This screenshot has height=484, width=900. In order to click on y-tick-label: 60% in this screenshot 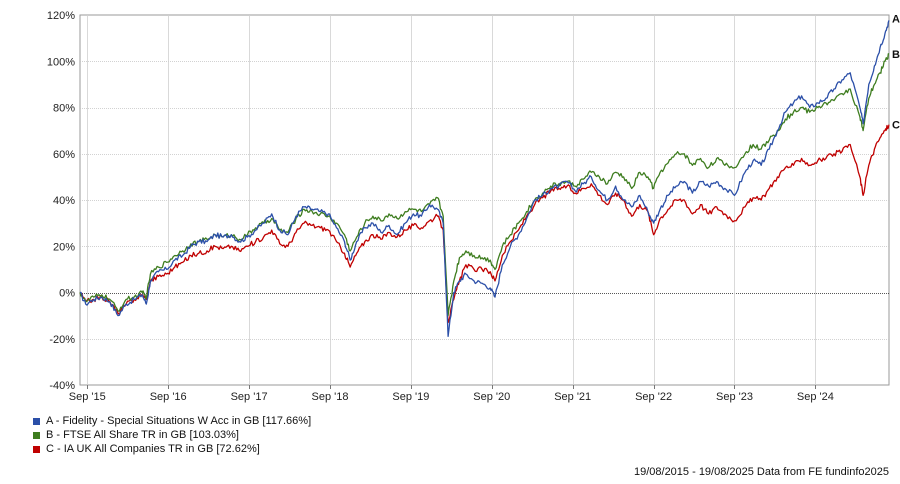, I will do `click(64, 155)`.